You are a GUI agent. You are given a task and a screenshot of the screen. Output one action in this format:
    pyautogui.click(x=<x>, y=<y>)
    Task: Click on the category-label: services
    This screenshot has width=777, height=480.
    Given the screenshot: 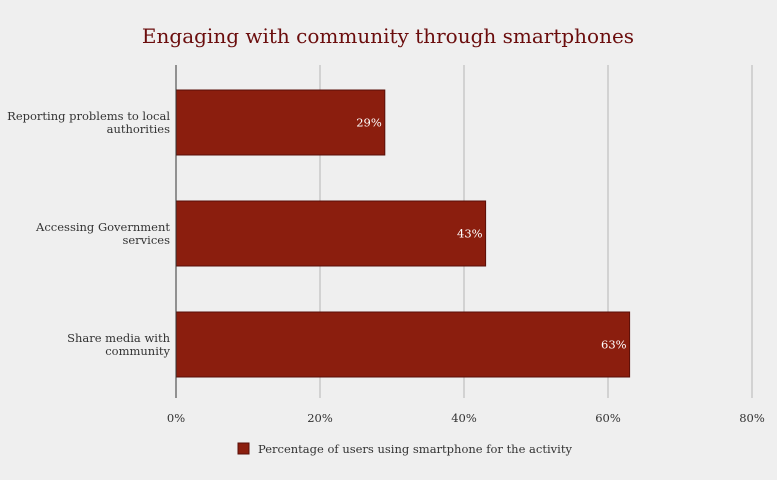 What is the action you would take?
    pyautogui.click(x=146, y=240)
    